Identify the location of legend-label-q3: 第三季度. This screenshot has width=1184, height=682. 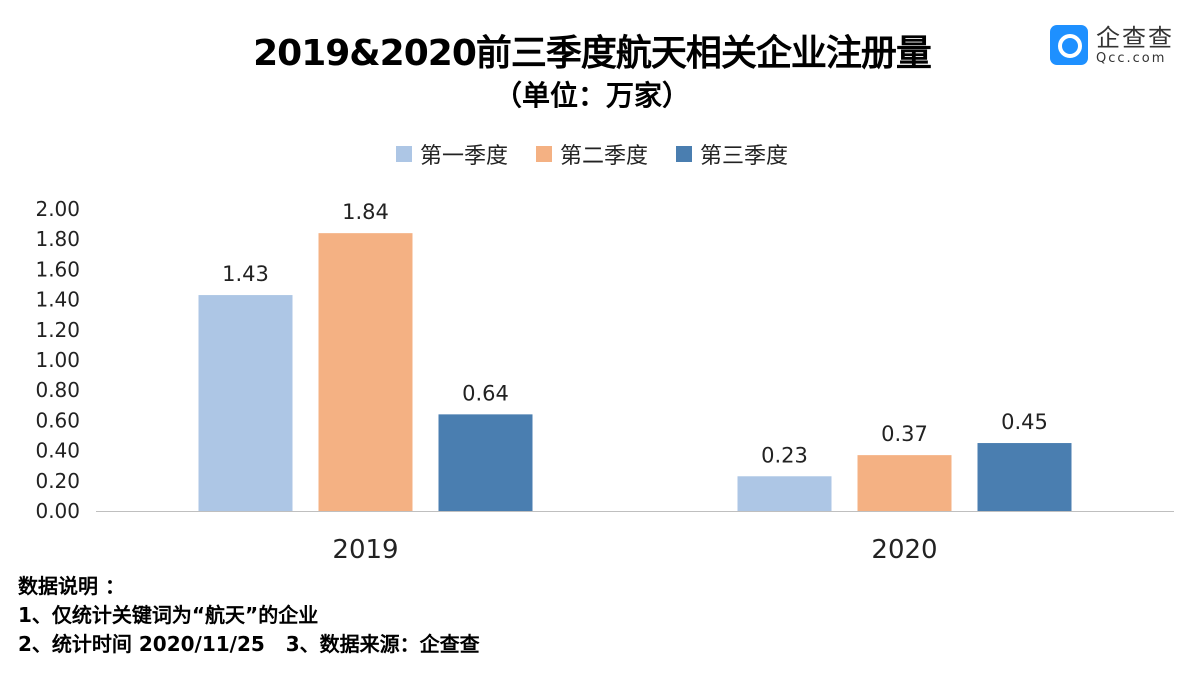
(744, 156).